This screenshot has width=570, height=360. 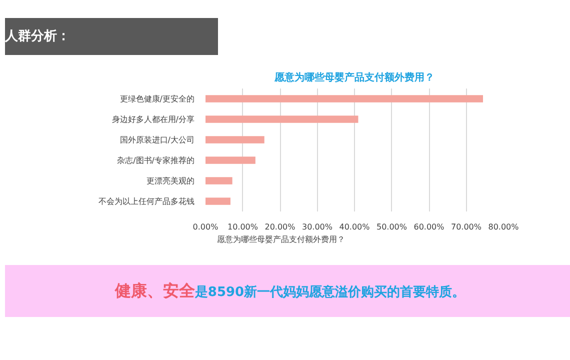 What do you see at coordinates (111, 36) in the screenshot?
I see `header-banner: 人群分析：` at bounding box center [111, 36].